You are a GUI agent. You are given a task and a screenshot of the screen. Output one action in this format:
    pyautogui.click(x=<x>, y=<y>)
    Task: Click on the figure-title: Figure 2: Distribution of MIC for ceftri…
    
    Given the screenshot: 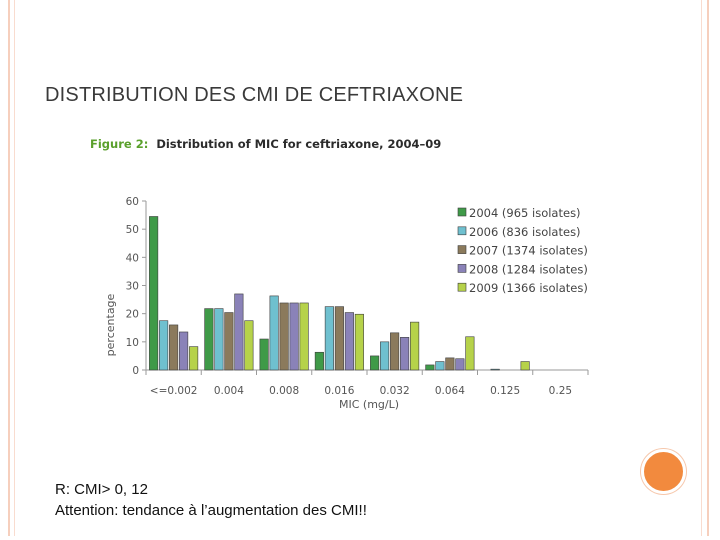 What is the action you would take?
    pyautogui.click(x=265, y=144)
    